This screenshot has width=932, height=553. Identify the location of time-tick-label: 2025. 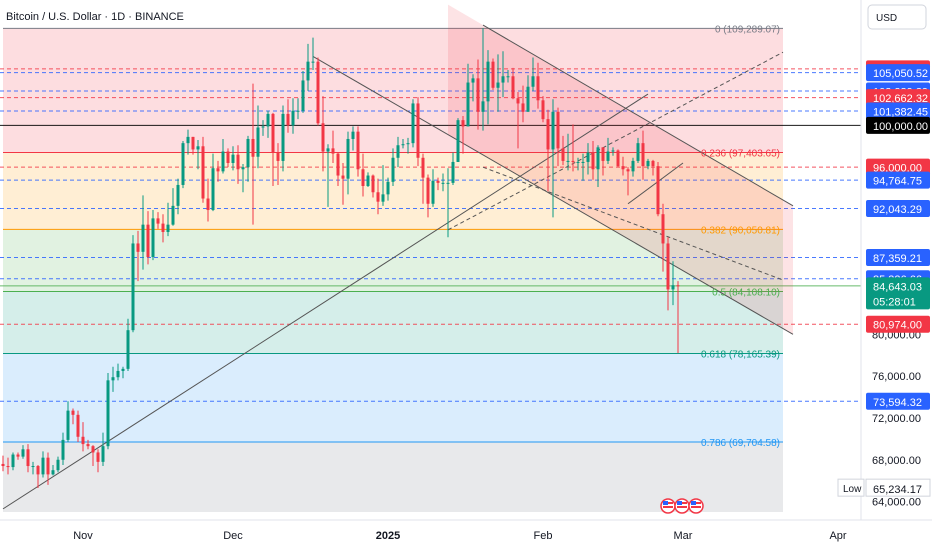
(388, 536).